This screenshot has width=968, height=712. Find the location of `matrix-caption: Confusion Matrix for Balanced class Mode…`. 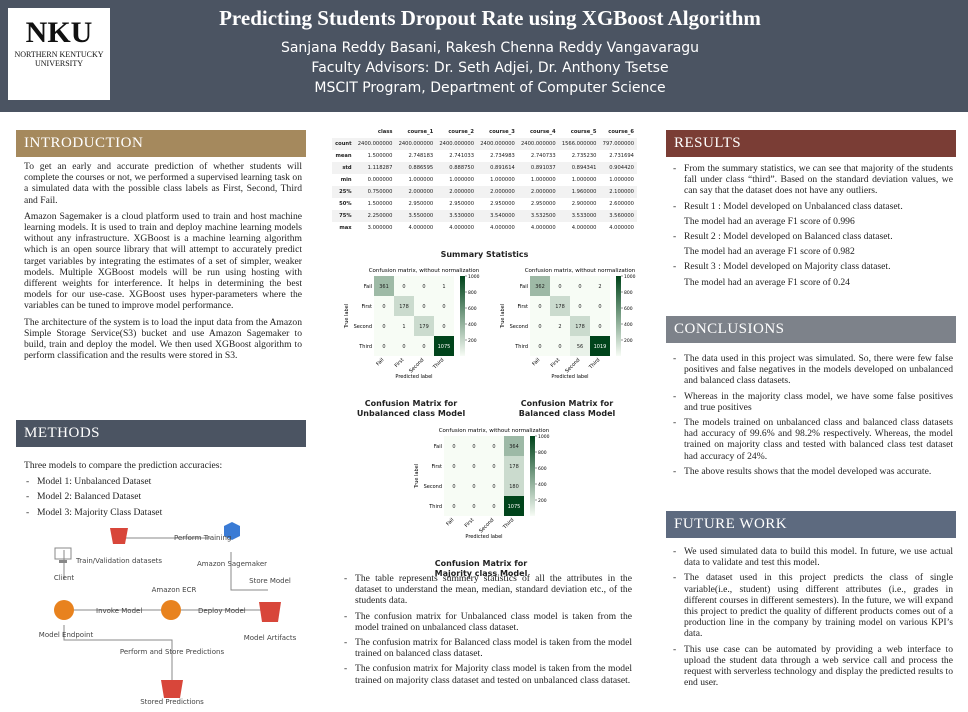

matrix-caption: Confusion Matrix for Balanced class Mode… is located at coordinates (567, 408).